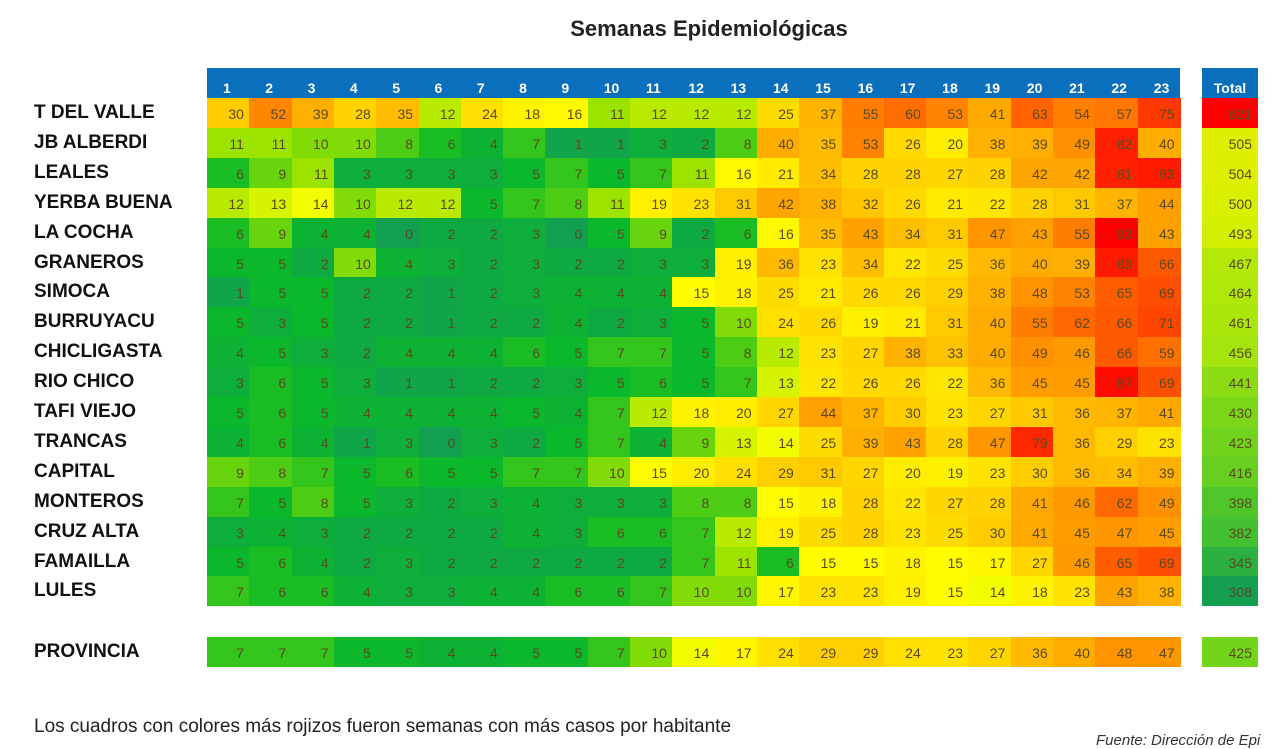  What do you see at coordinates (84, 382) in the screenshot?
I see `row-label: RIO CHICO` at bounding box center [84, 382].